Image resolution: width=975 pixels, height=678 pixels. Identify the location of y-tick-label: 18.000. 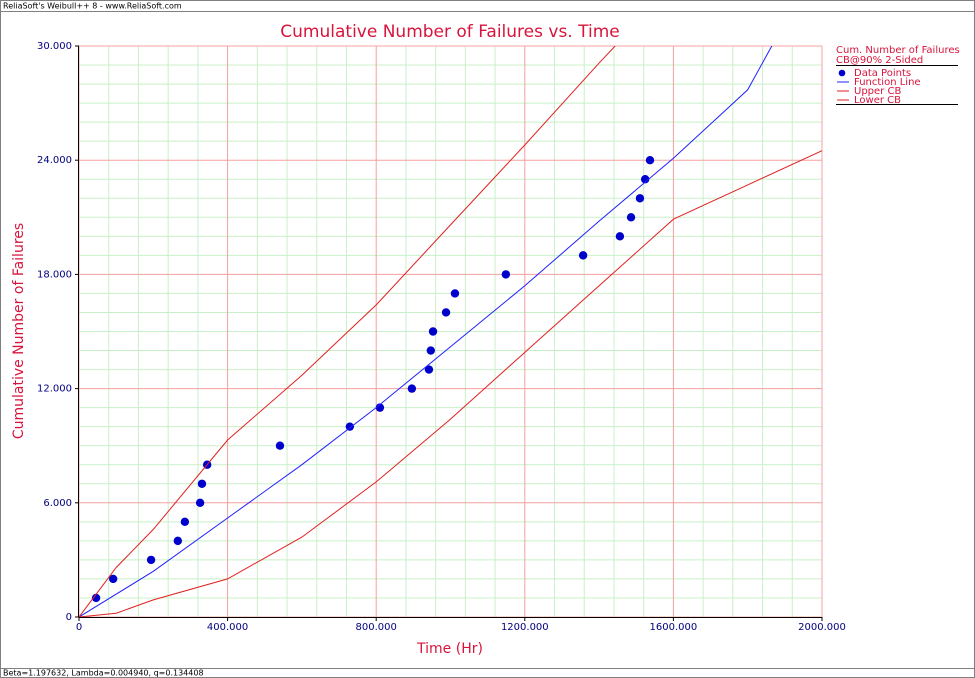
(54, 274).